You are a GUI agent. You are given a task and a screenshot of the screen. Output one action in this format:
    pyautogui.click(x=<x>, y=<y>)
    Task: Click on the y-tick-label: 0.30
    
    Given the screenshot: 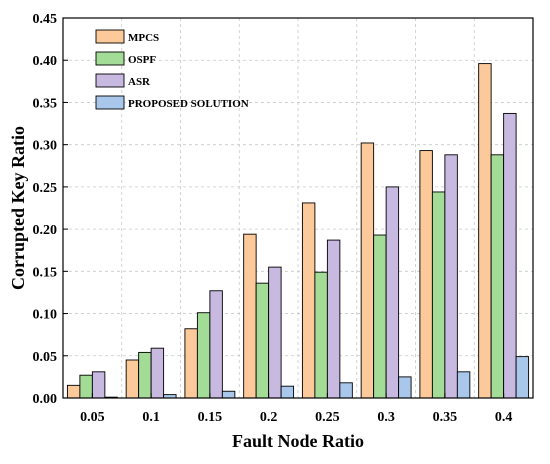 What is the action you would take?
    pyautogui.click(x=45, y=146)
    